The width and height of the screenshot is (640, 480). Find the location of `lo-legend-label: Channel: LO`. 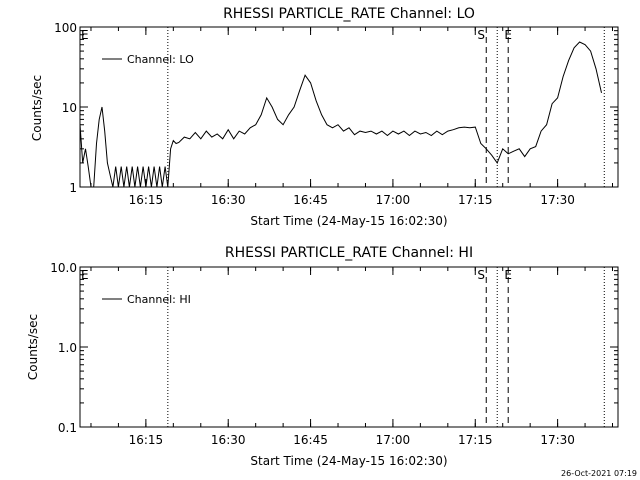

lo-legend-label: Channel: LO is located at coordinates (160, 59).